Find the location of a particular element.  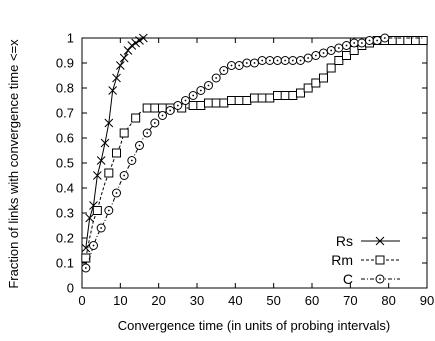

x-tick-label: 30 is located at coordinates (197, 300).